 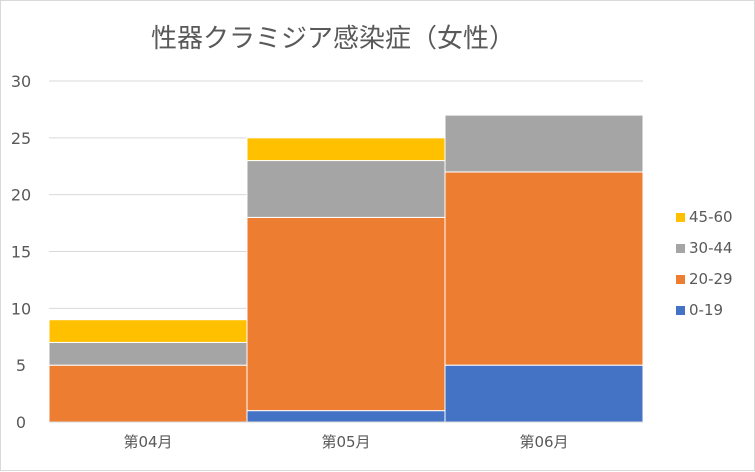 What do you see at coordinates (21, 308) in the screenshot?
I see `y-tick-label: 10` at bounding box center [21, 308].